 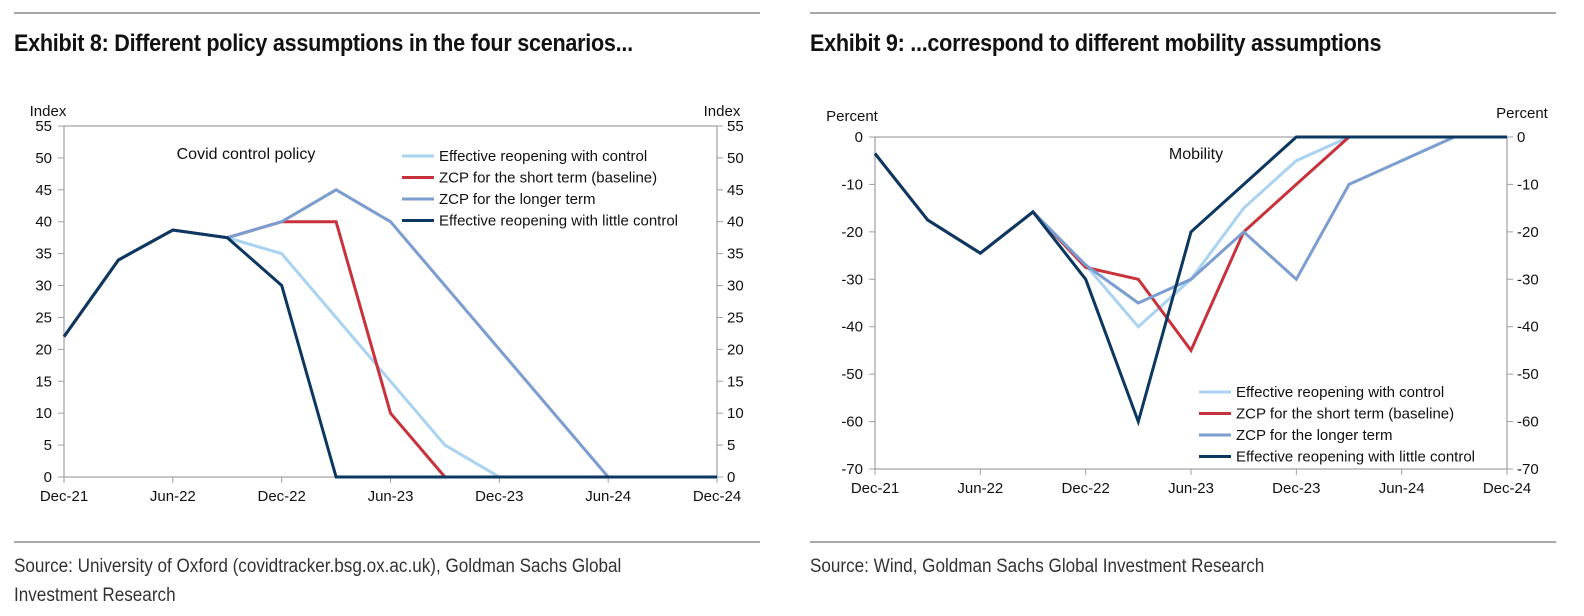 I want to click on y-tick-label-left: -40, so click(x=852, y=327).